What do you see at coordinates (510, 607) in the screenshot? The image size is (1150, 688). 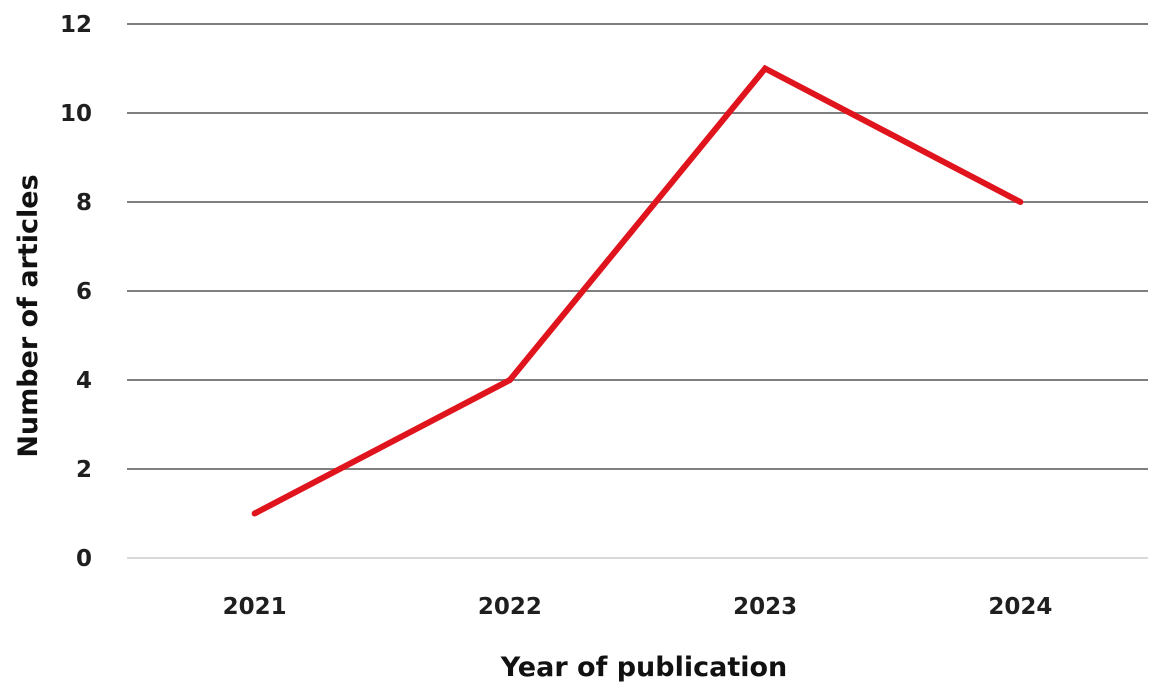 I see `x-tick-label: 2022` at bounding box center [510, 607].